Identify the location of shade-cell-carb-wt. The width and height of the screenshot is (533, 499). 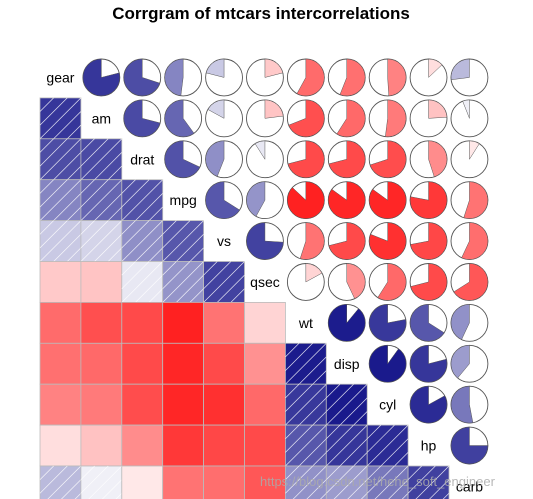
(305, 482).